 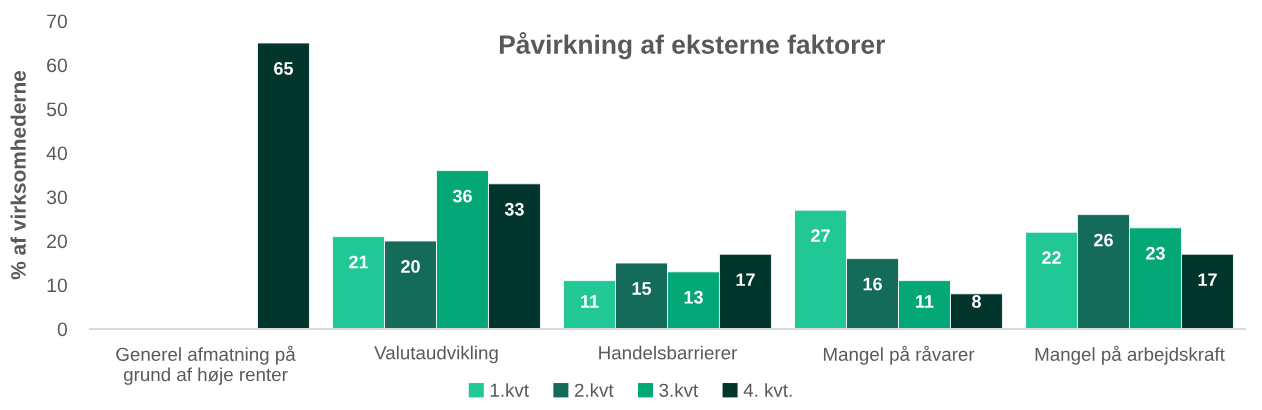 I want to click on y-tick-label: 50, so click(x=57, y=109).